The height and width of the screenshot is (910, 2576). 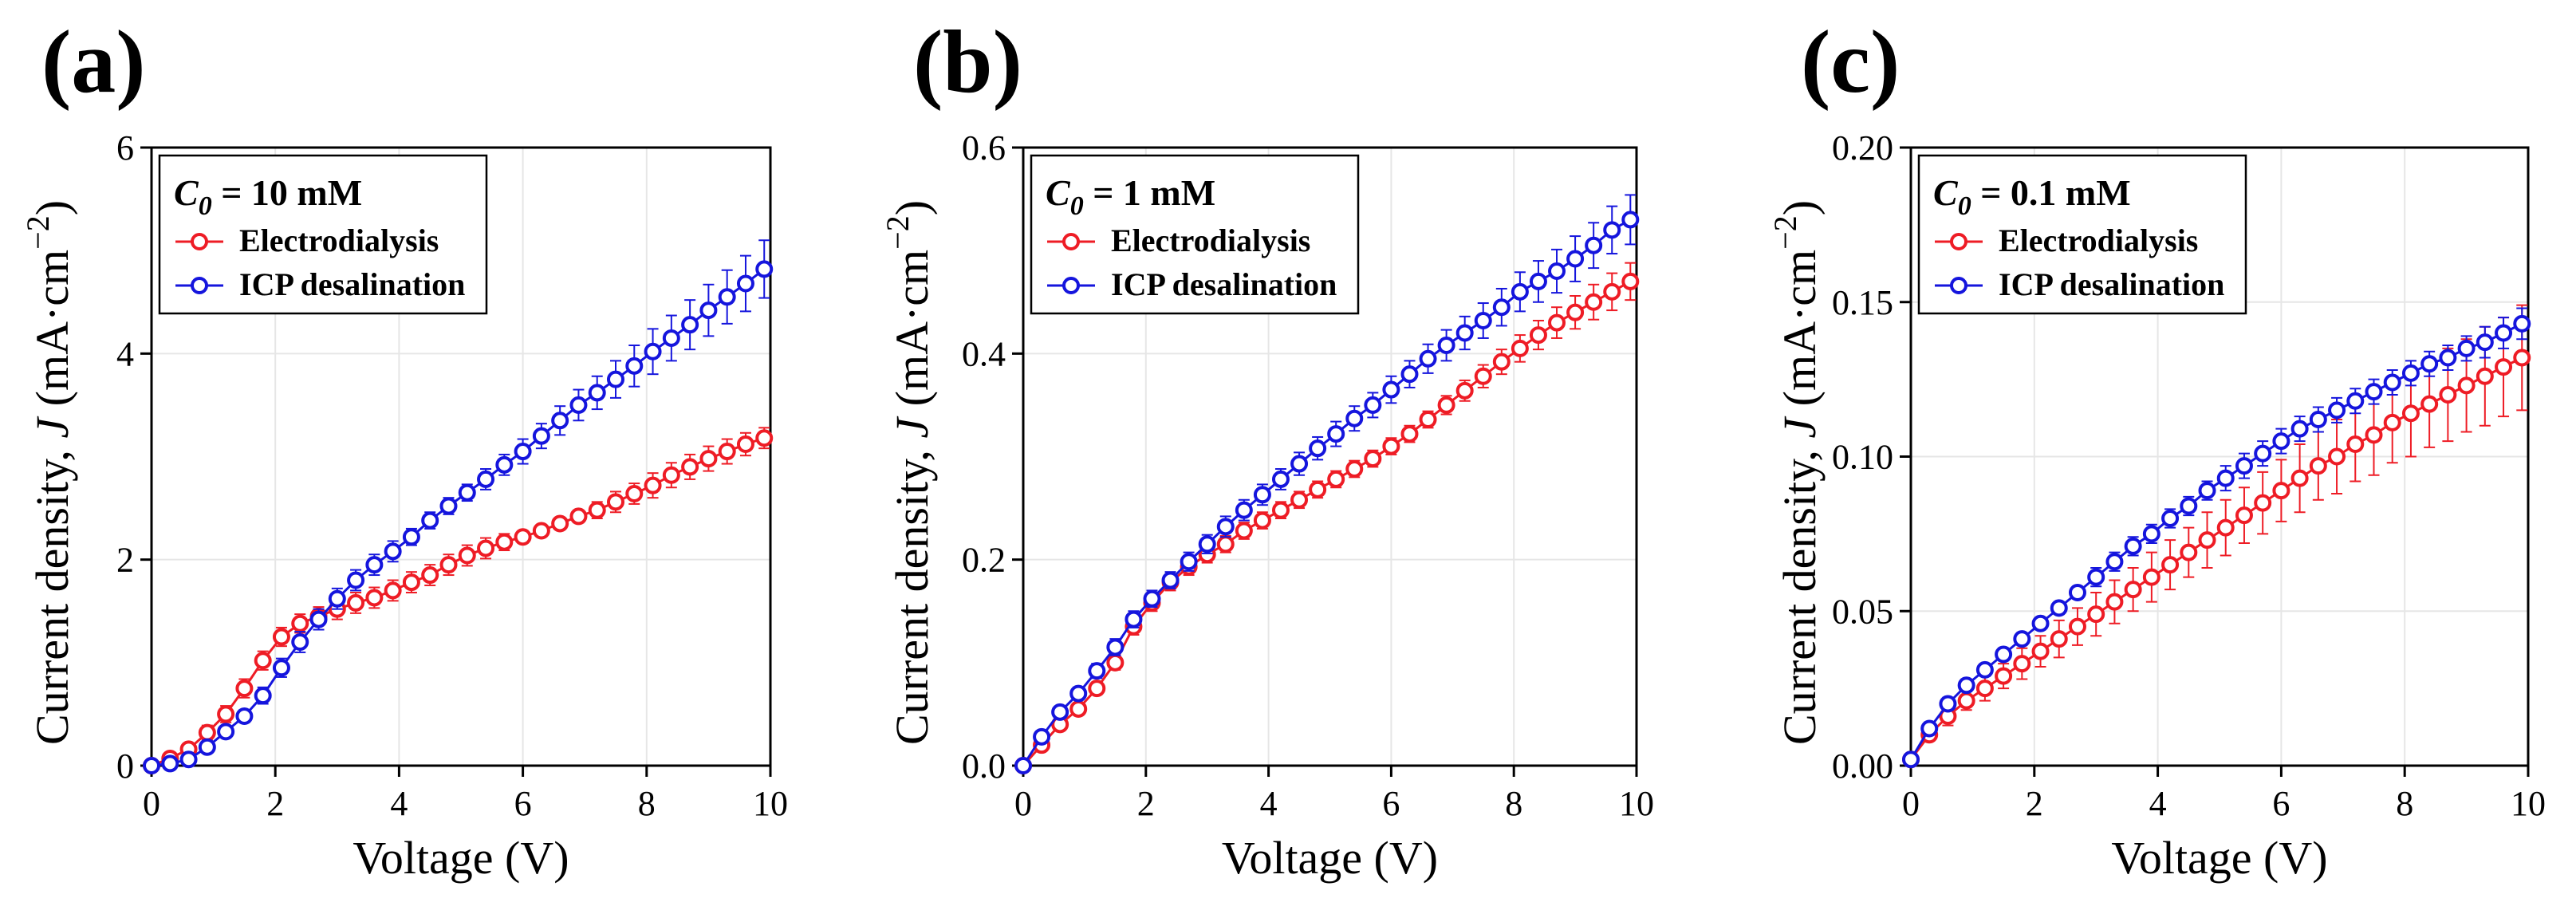 I want to click on legend-label: ICP desalination, so click(x=2111, y=284).